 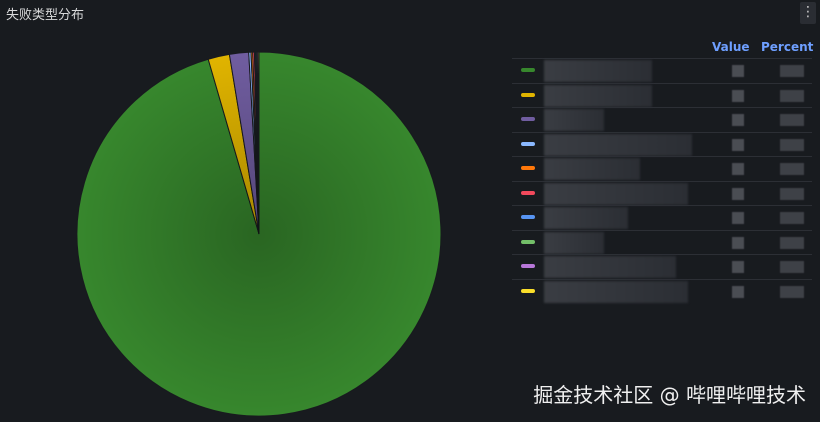 What do you see at coordinates (669, 395) in the screenshot?
I see `watermark: 掘金技术社区 @ 哔哩哔哩技术` at bounding box center [669, 395].